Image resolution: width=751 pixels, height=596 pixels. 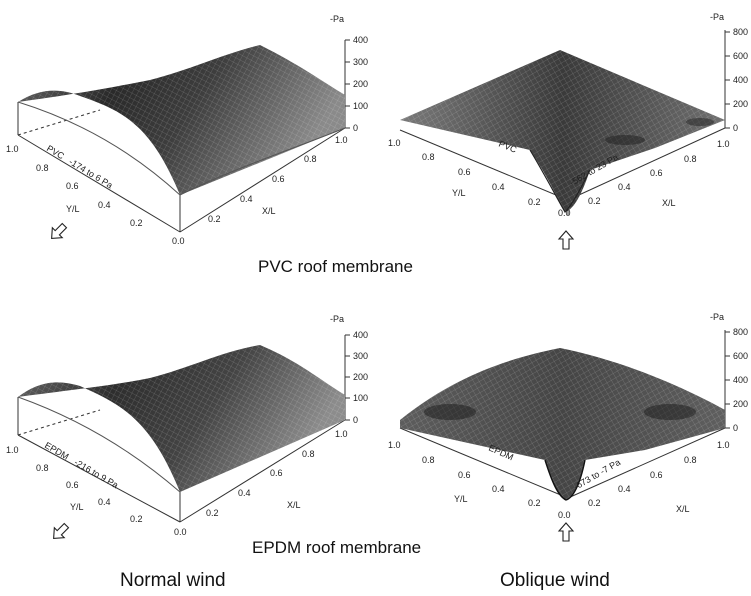 What do you see at coordinates (360, 356) in the screenshot?
I see `z-tick: 300` at bounding box center [360, 356].